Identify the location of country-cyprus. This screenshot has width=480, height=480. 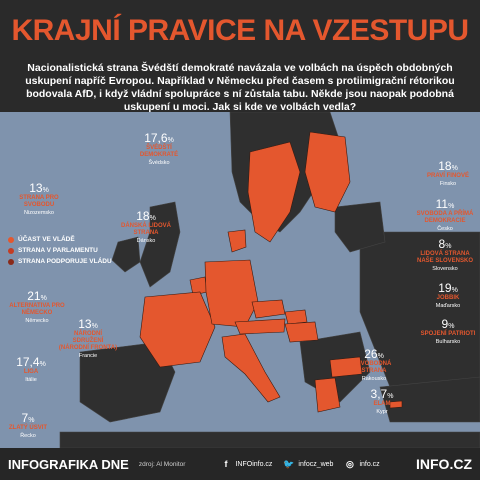
(396, 404).